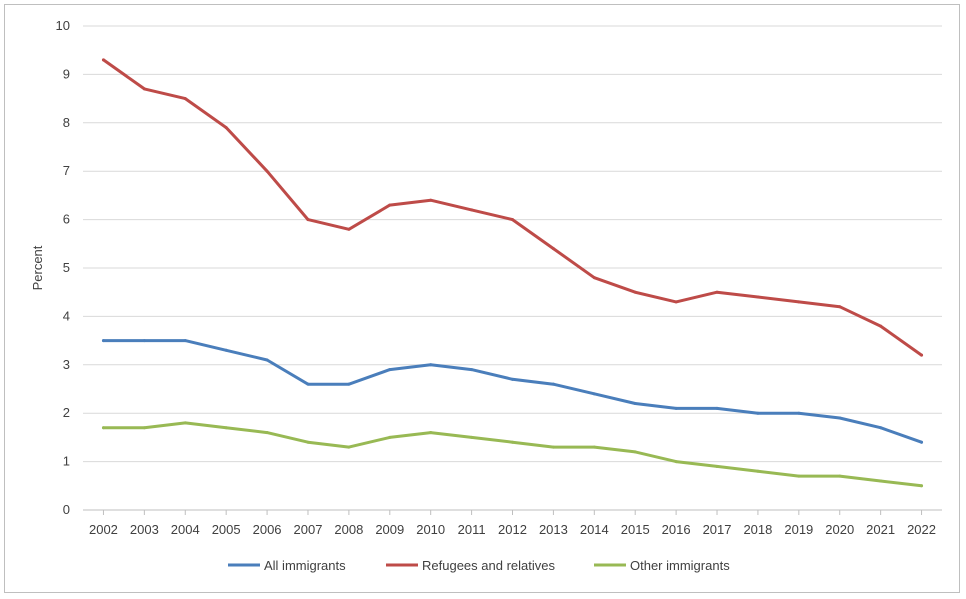  Describe the element at coordinates (676, 529) in the screenshot. I see `x-tick-label: 2016` at that location.